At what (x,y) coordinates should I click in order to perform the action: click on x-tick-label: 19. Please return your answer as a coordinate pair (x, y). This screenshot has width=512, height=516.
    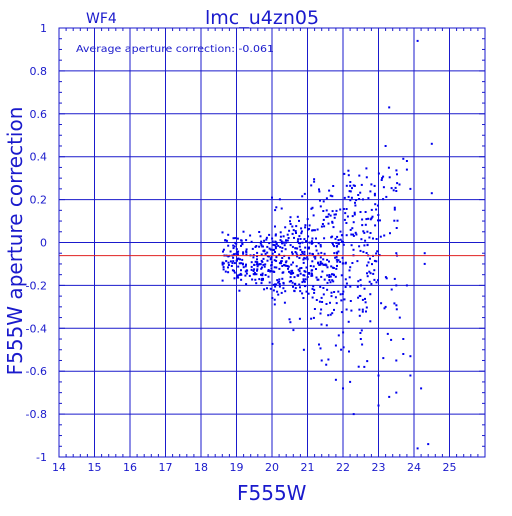
    Looking at the image, I should click on (237, 467).